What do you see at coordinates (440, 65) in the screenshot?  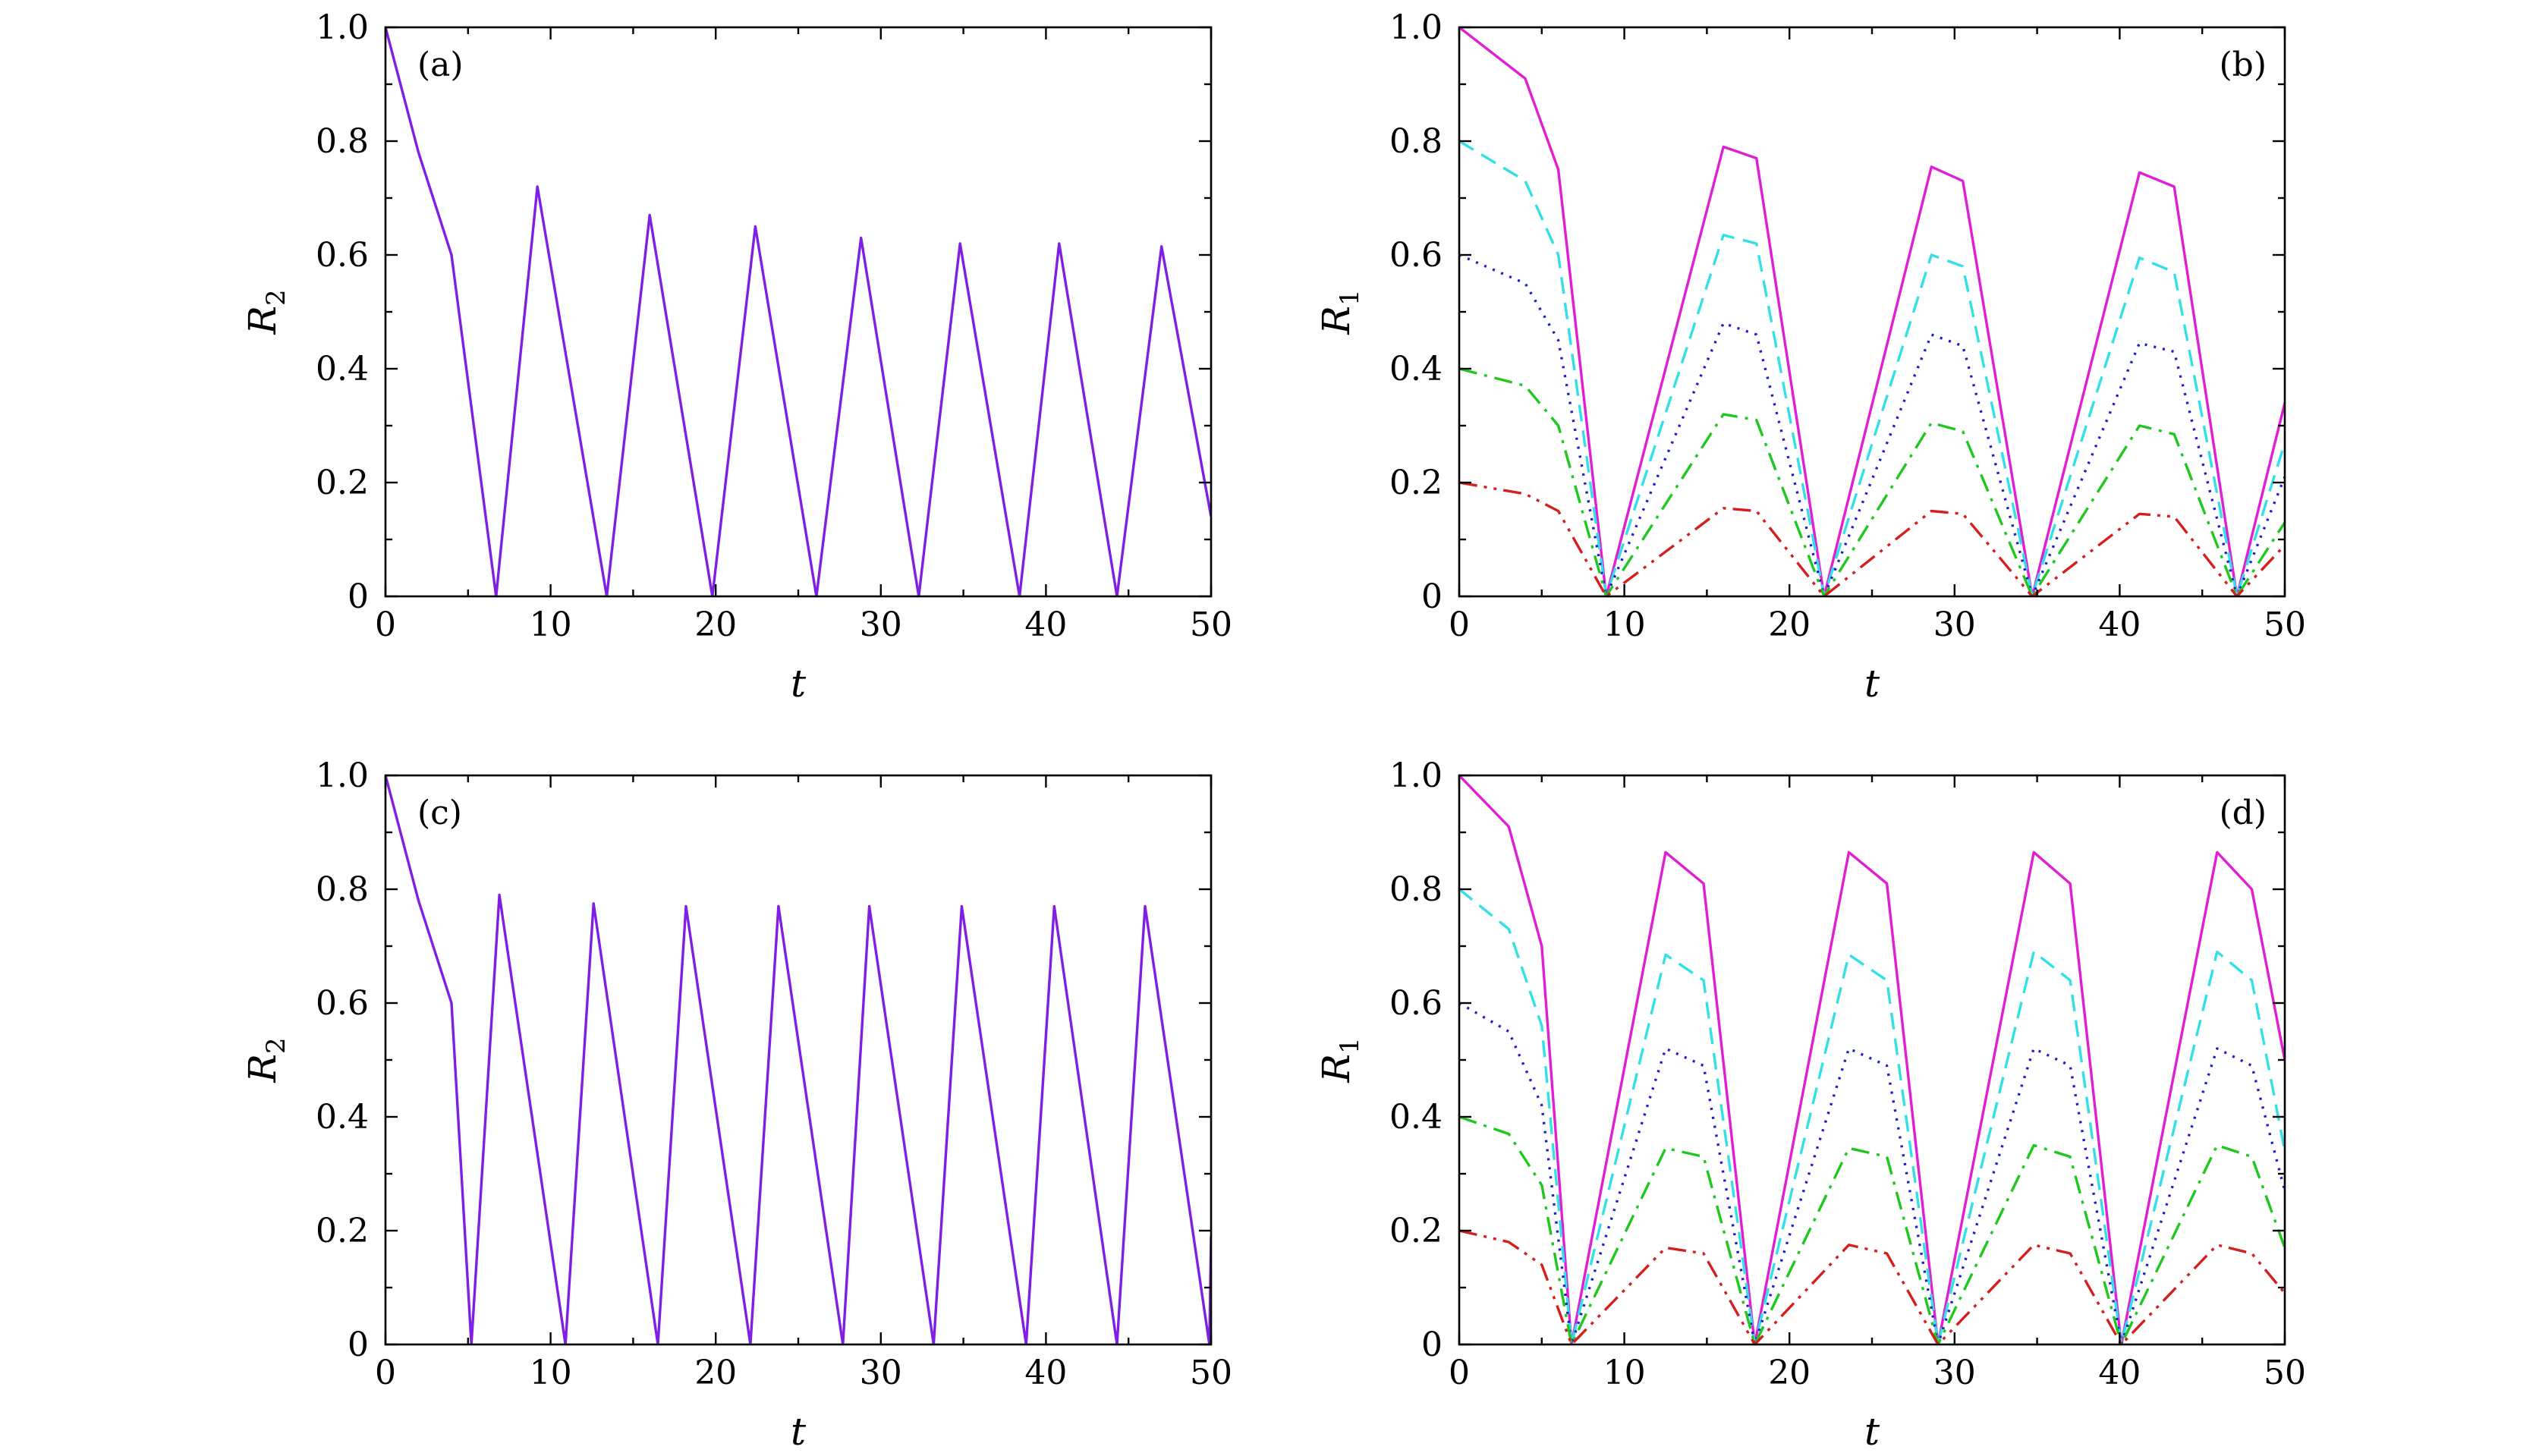 I see `panel-label: (a)` at bounding box center [440, 65].